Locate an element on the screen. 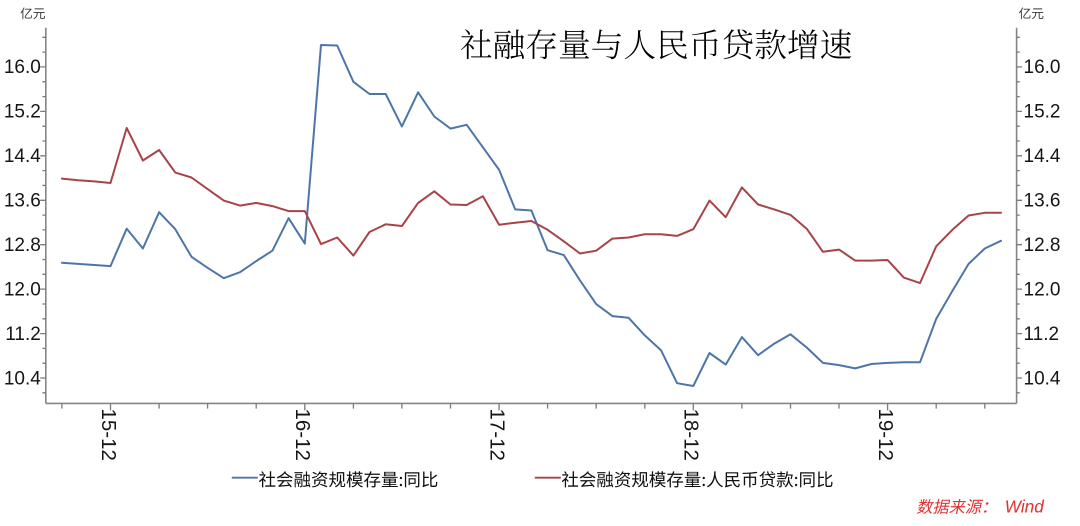  svg-text: 16-12 is located at coordinates (302, 435).